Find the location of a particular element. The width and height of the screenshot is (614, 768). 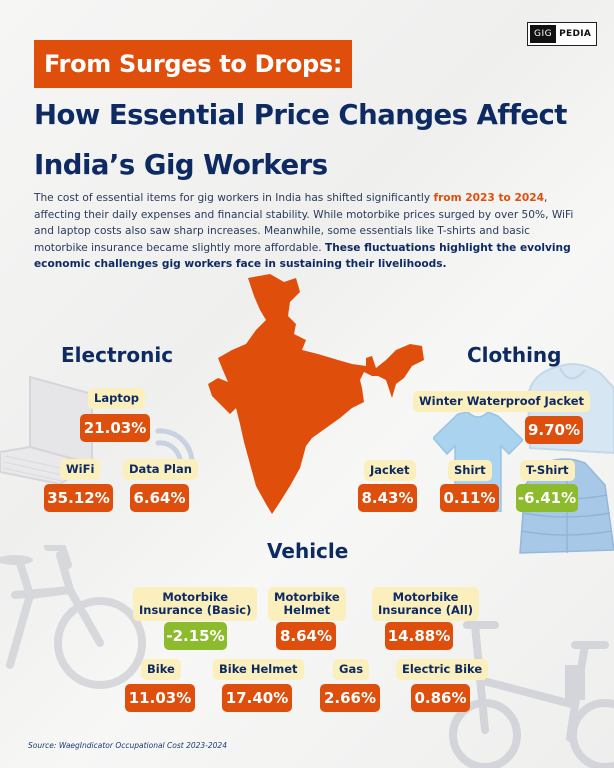

value-laptop: 21.03% is located at coordinates (115, 428).